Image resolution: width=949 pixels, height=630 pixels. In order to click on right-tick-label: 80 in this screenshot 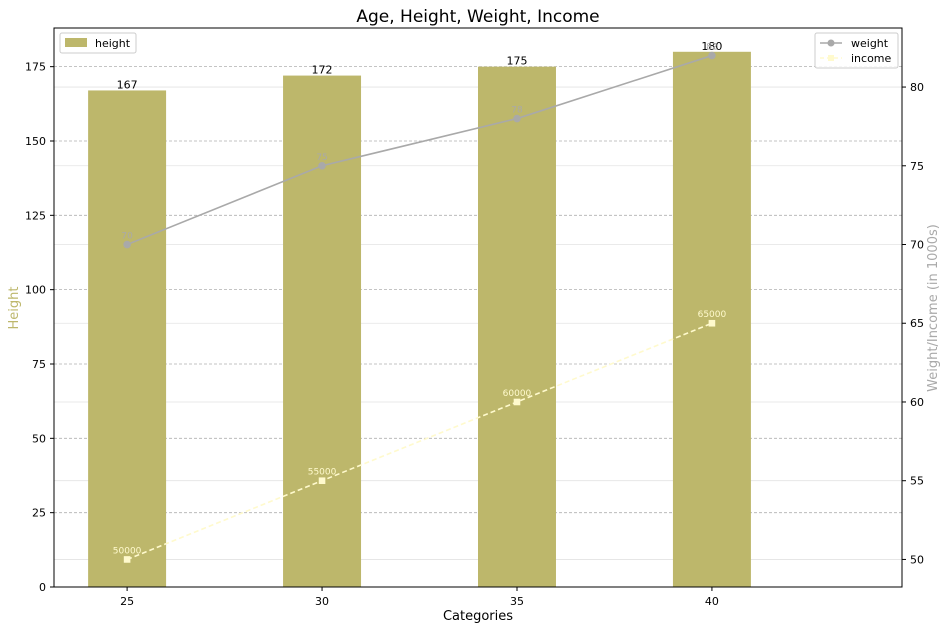, I will do `click(917, 87)`.